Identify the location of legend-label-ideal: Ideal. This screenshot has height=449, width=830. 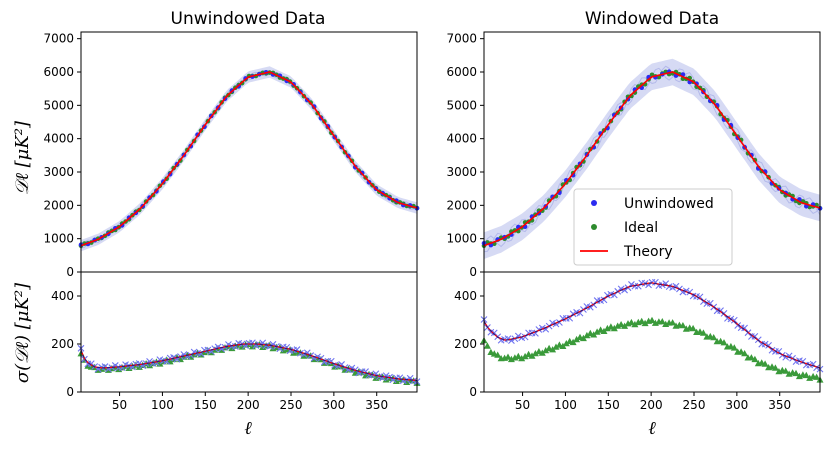
(641, 228).